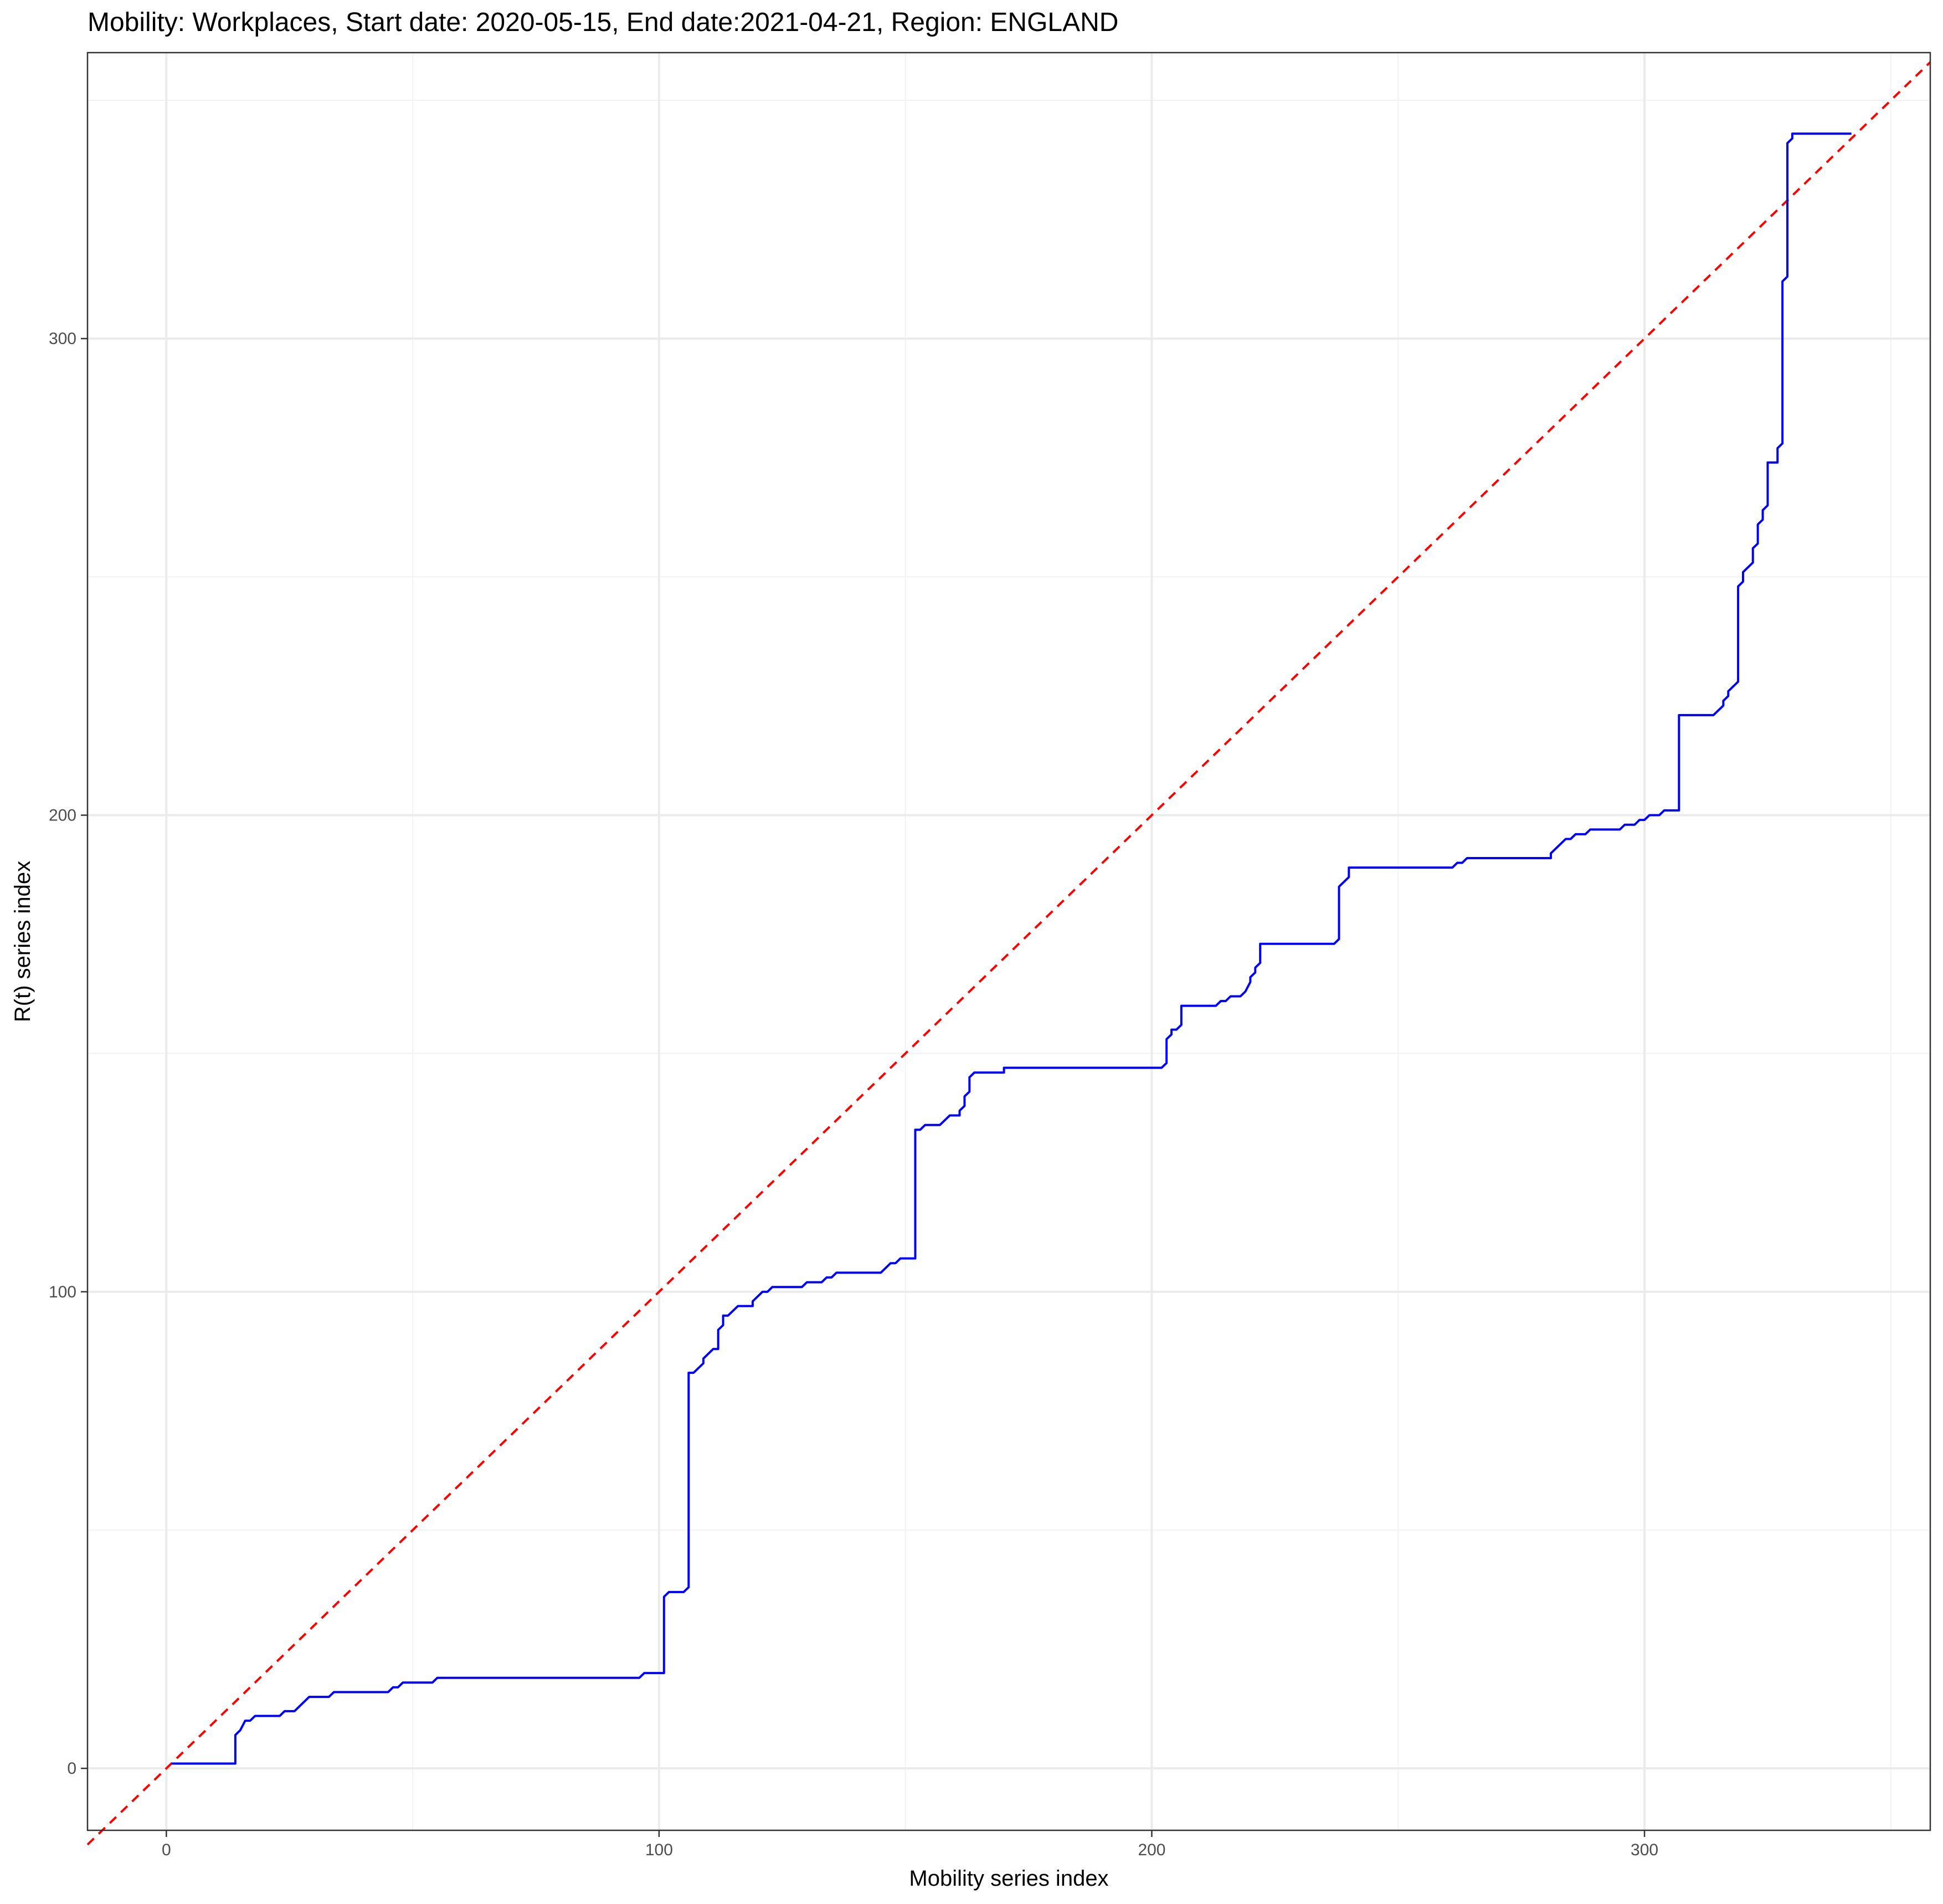 The height and width of the screenshot is (1904, 1943). I want to click on y-tick-label: 300, so click(62, 339).